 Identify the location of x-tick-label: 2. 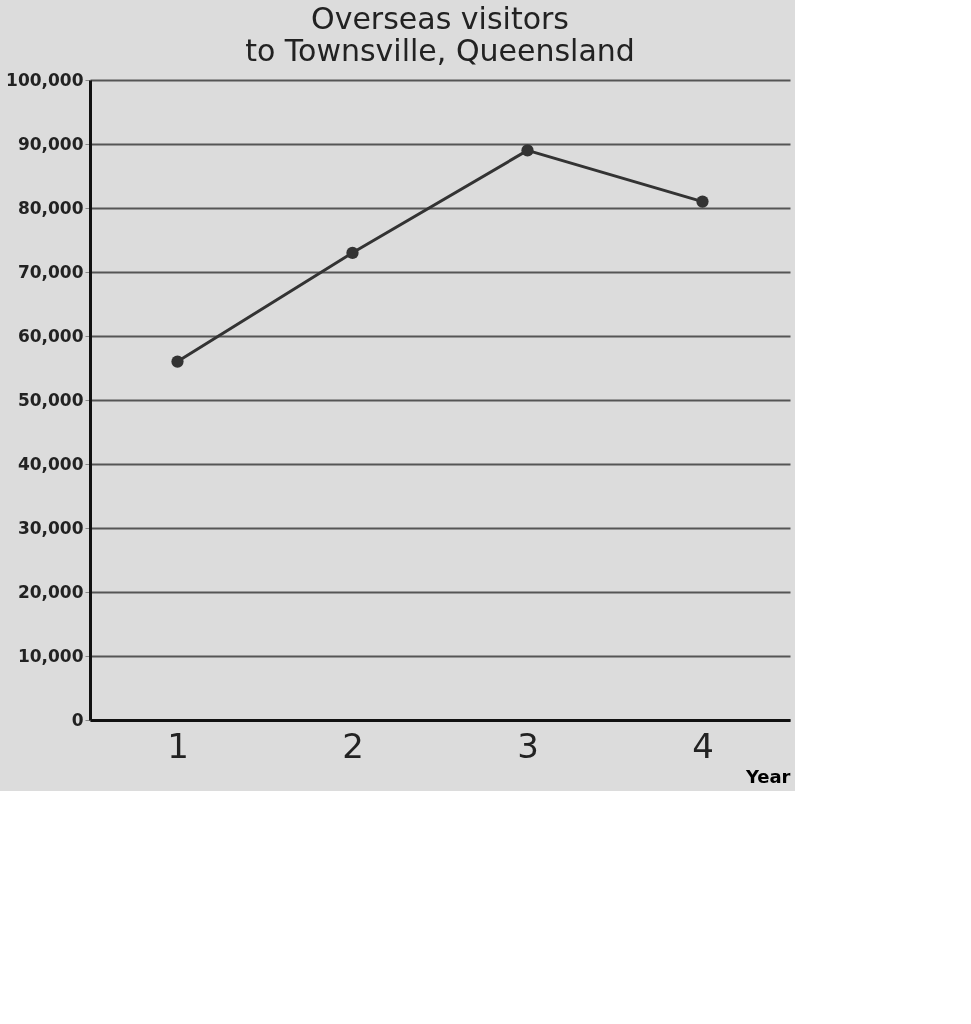
(353, 745).